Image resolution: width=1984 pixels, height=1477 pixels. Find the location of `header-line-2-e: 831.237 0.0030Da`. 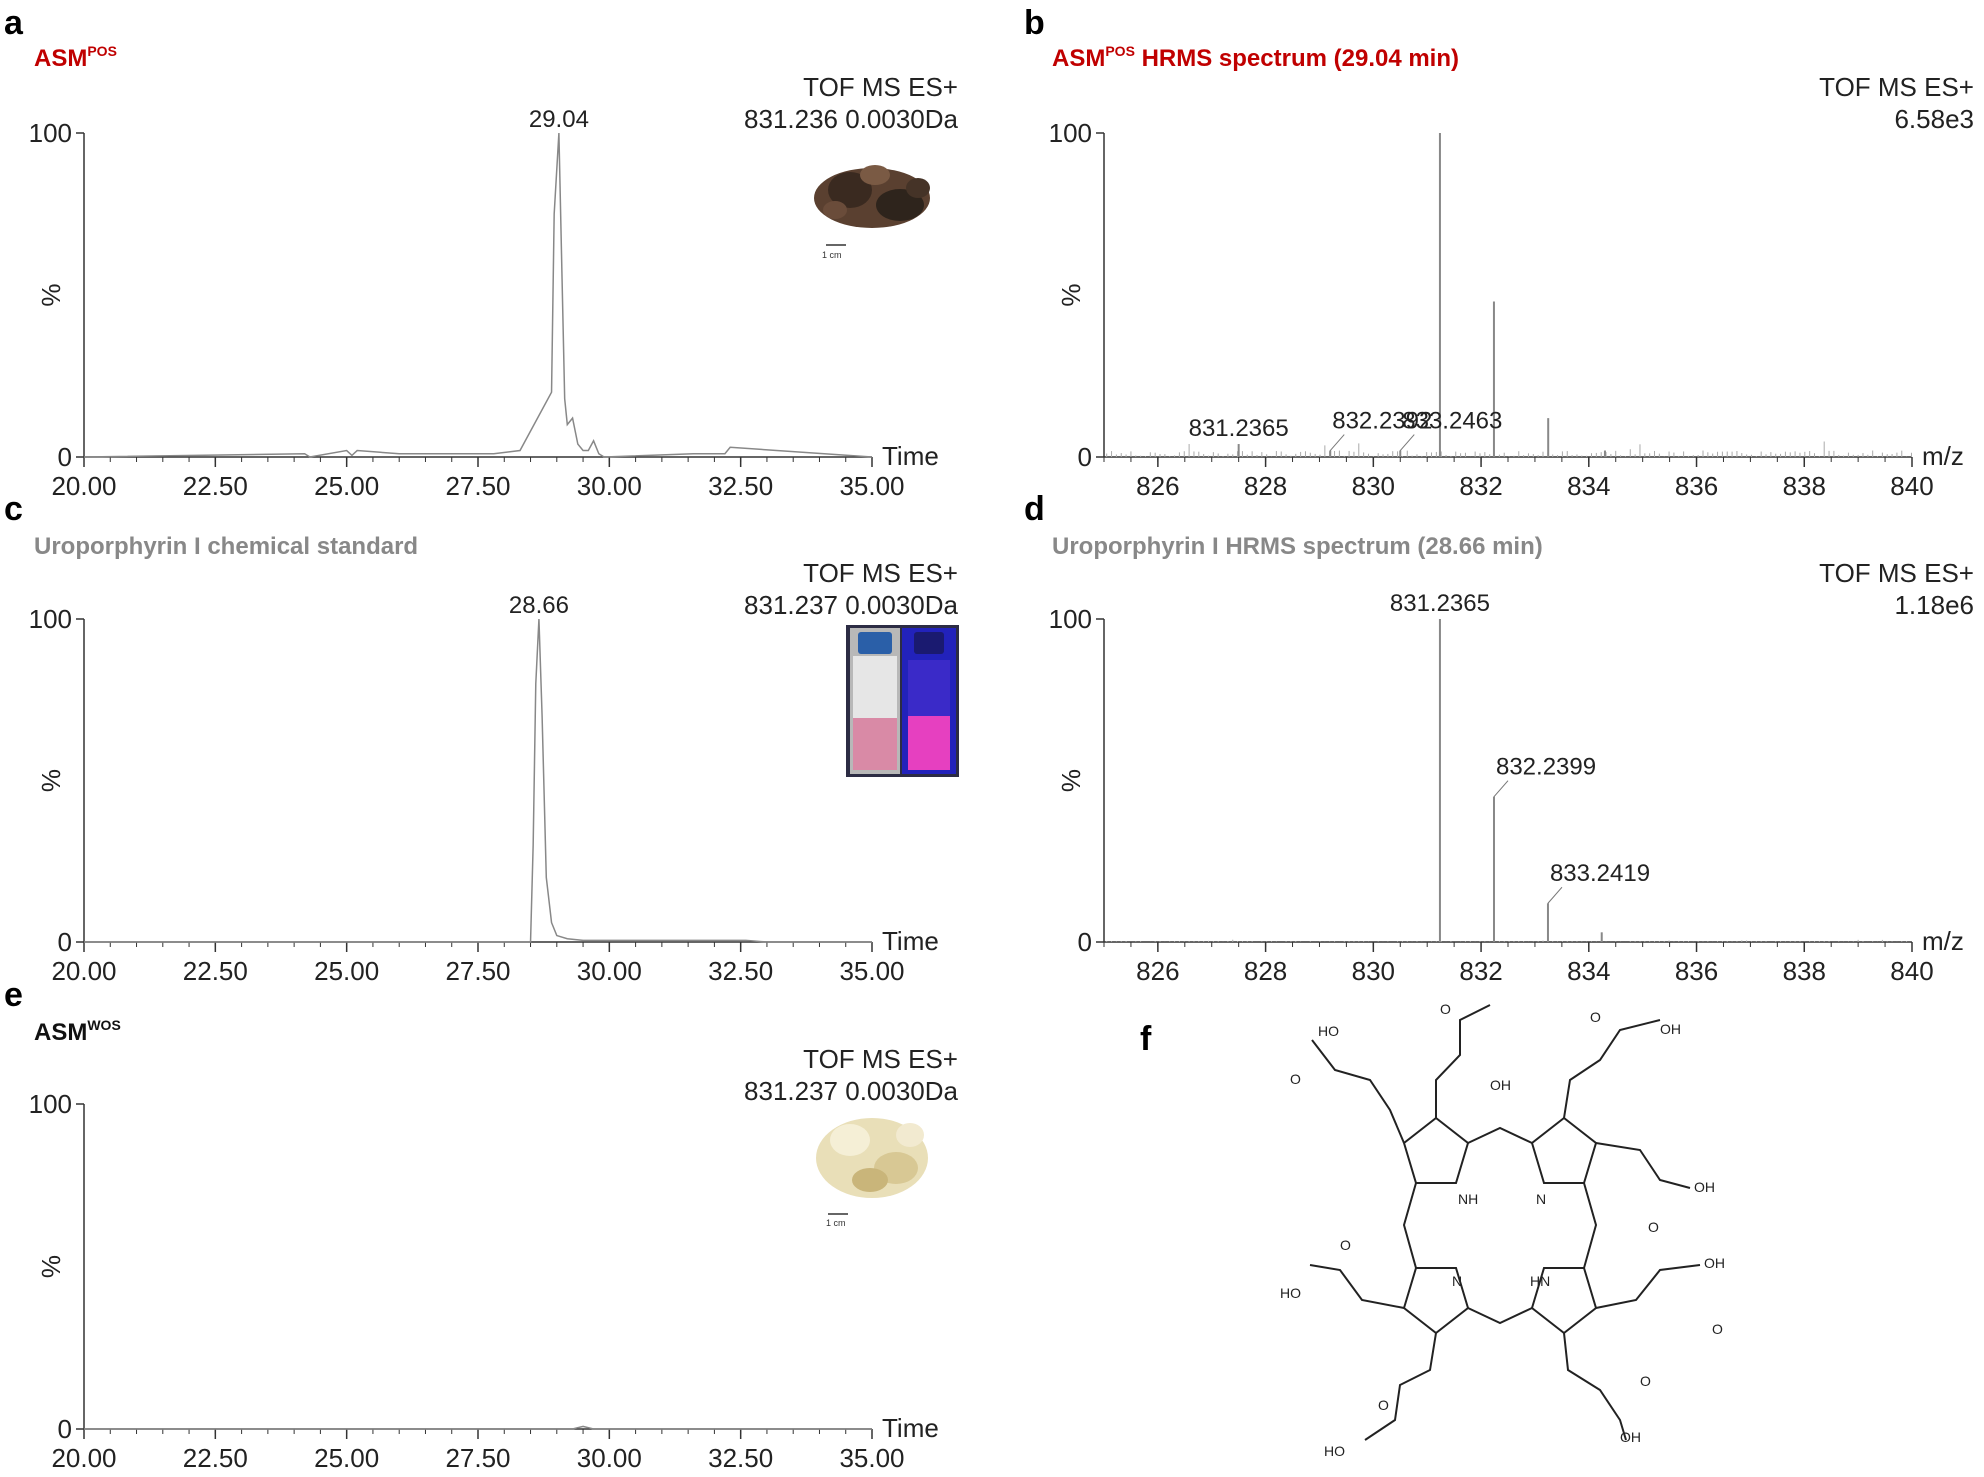

header-line-2-e: 831.237 0.0030Da is located at coordinates (851, 1091).